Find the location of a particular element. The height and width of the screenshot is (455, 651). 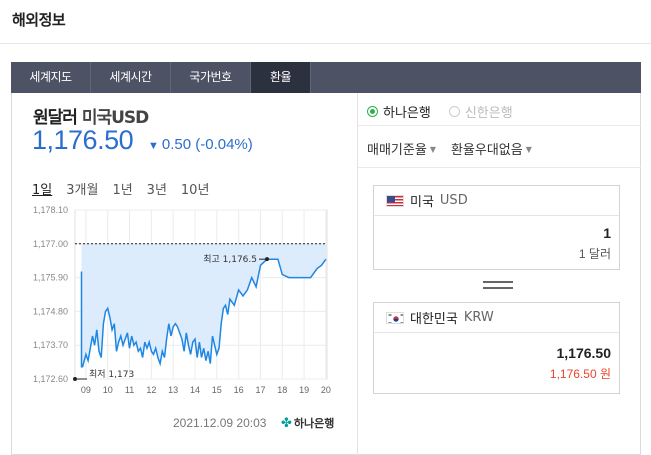

info-tabs: 세계지도 세계시간 국가번호 환율 is located at coordinates (326, 77).